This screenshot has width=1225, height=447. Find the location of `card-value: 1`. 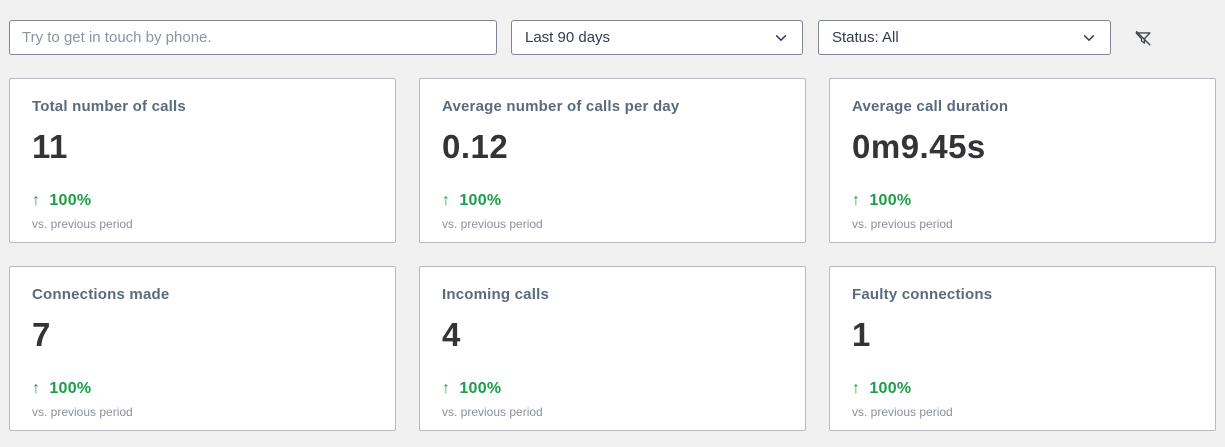

card-value: 1 is located at coordinates (861, 334).